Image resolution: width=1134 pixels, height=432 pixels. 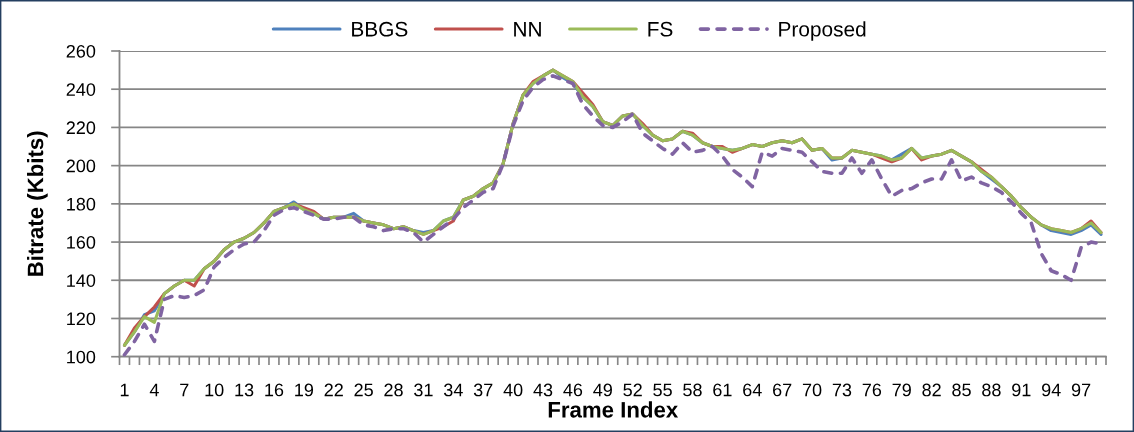 What do you see at coordinates (274, 390) in the screenshot?
I see `x-tick-label: 16` at bounding box center [274, 390].